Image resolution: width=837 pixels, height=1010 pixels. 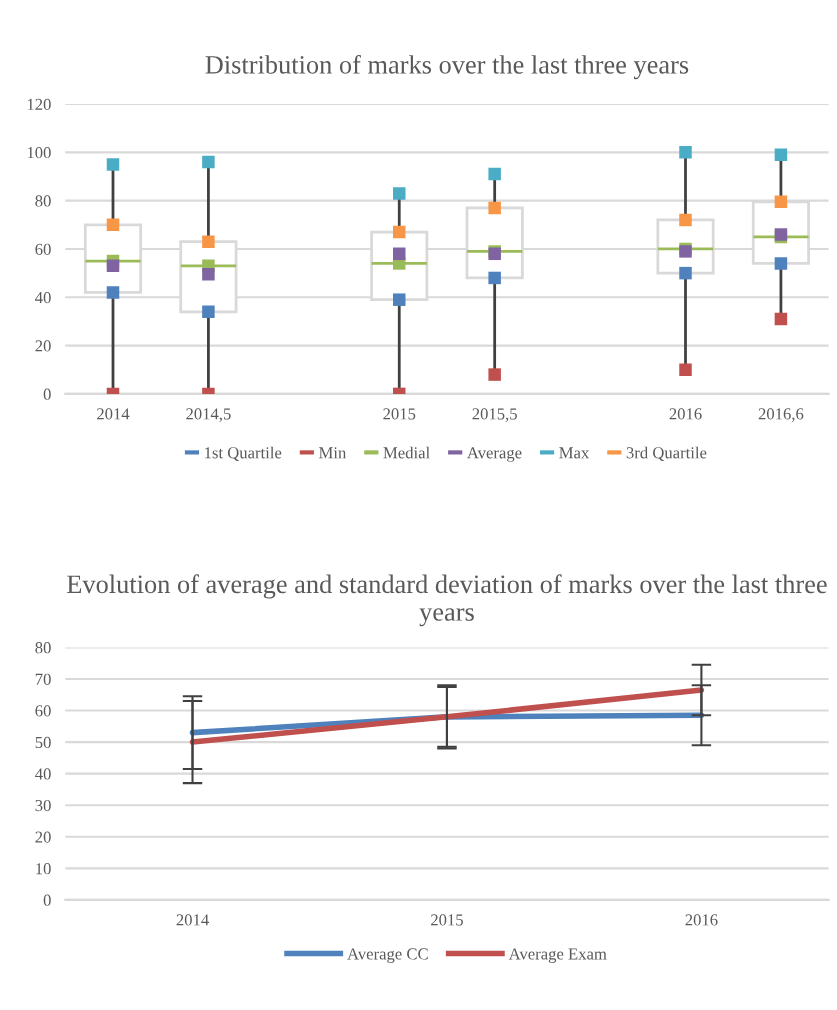 What do you see at coordinates (387, 955) in the screenshot?
I see `legend-label: Average CC` at bounding box center [387, 955].